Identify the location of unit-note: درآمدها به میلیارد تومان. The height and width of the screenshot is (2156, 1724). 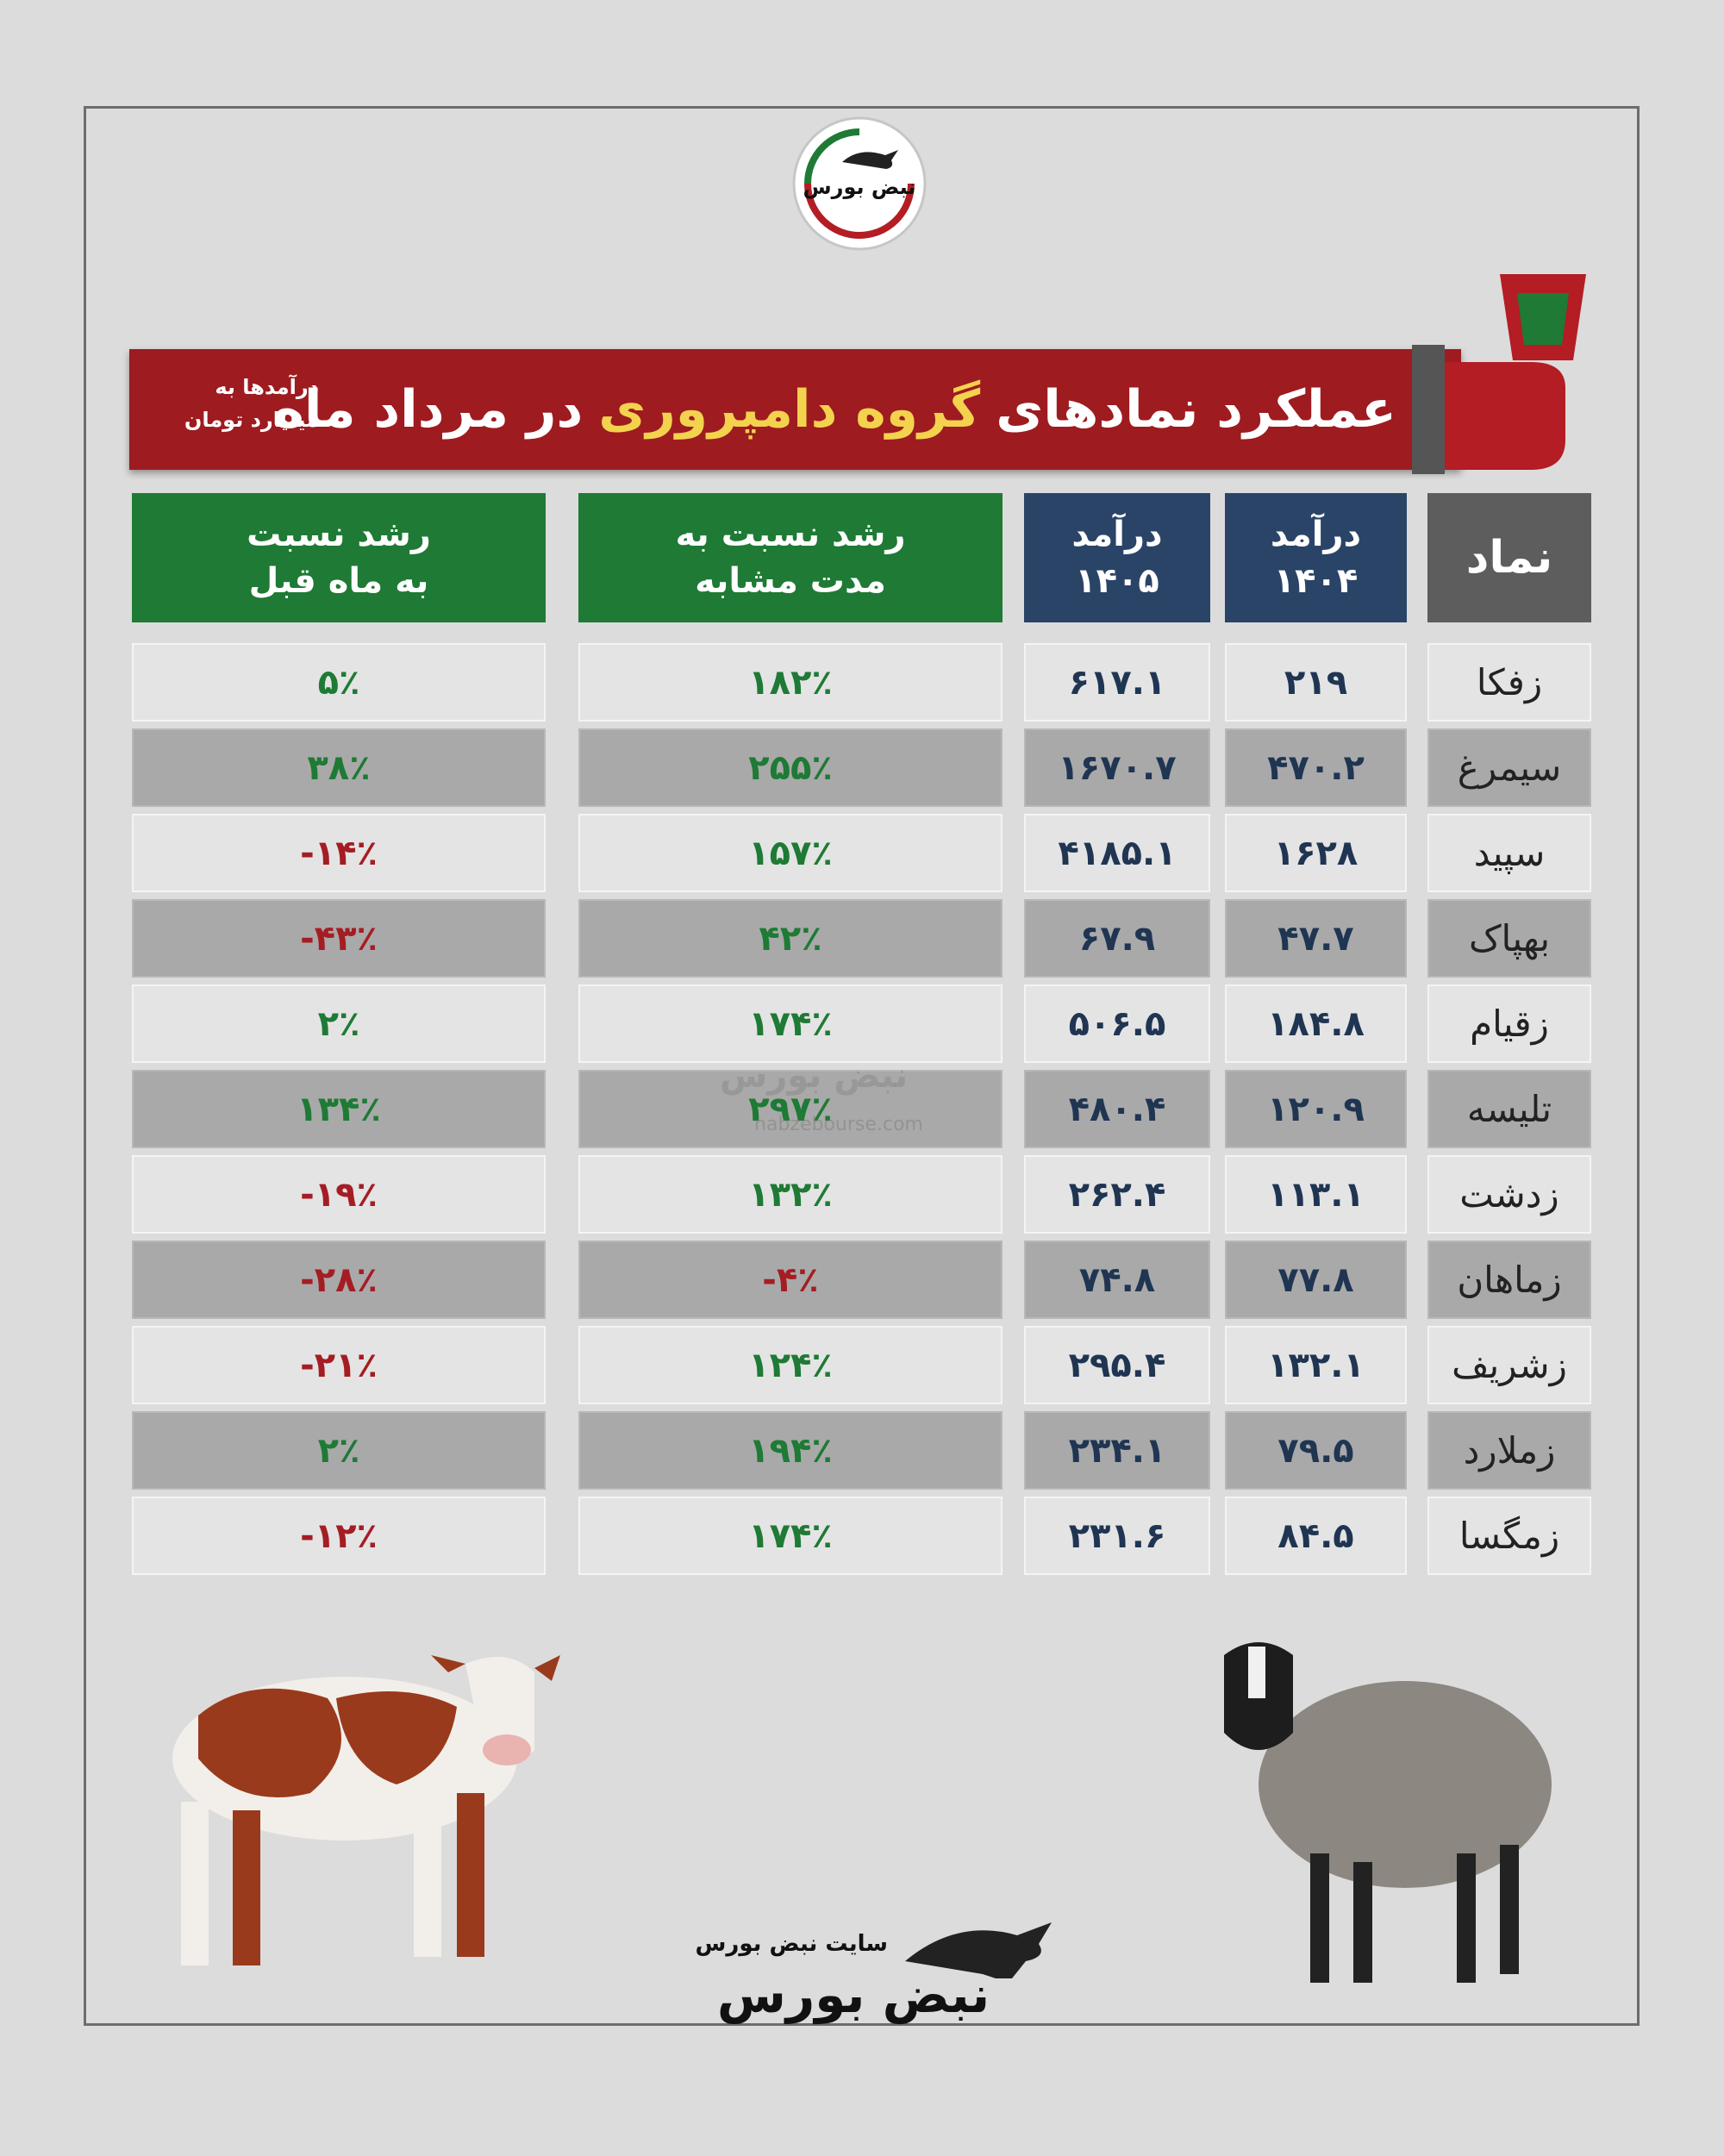
(237, 404).